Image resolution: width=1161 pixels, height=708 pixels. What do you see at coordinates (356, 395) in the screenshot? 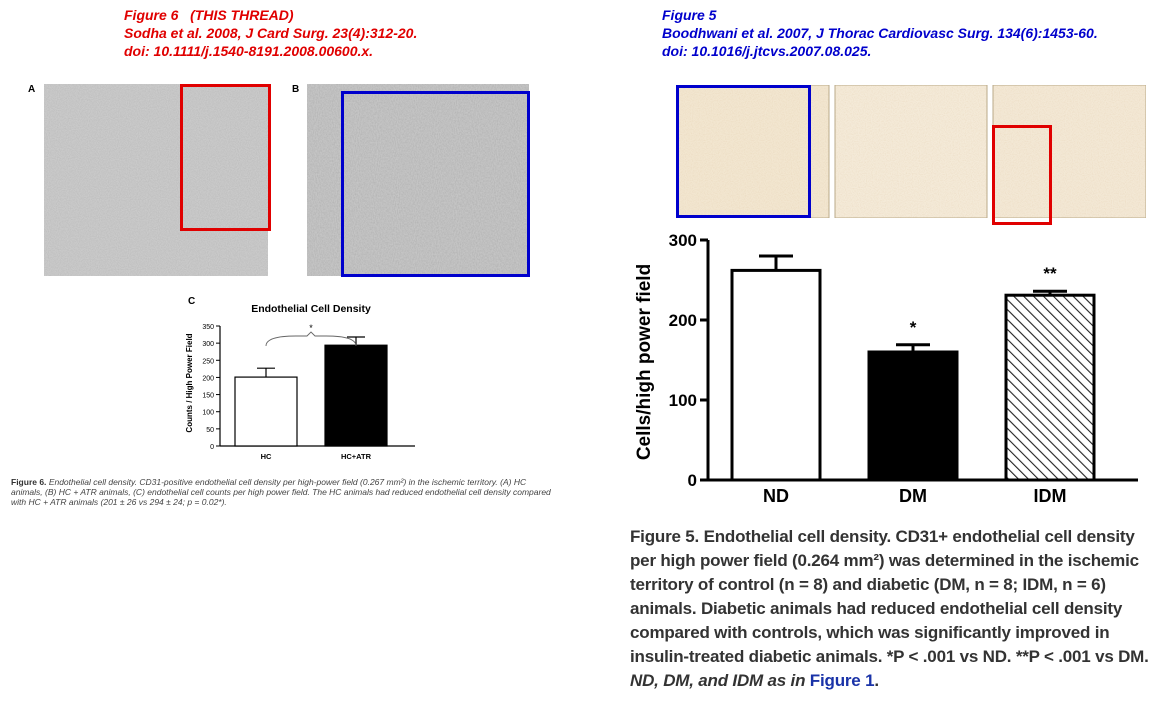
I see `left-bar-hc-atr` at bounding box center [356, 395].